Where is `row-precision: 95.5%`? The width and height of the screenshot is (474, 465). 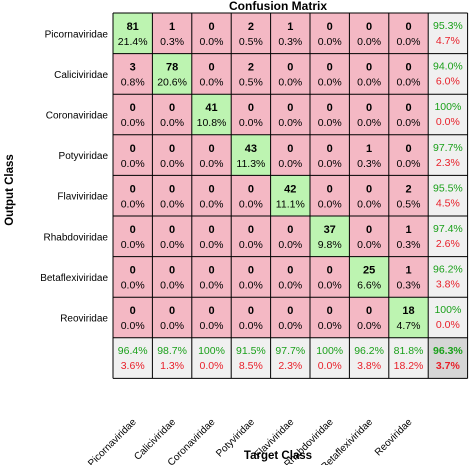 row-precision: 95.5% is located at coordinates (448, 188).